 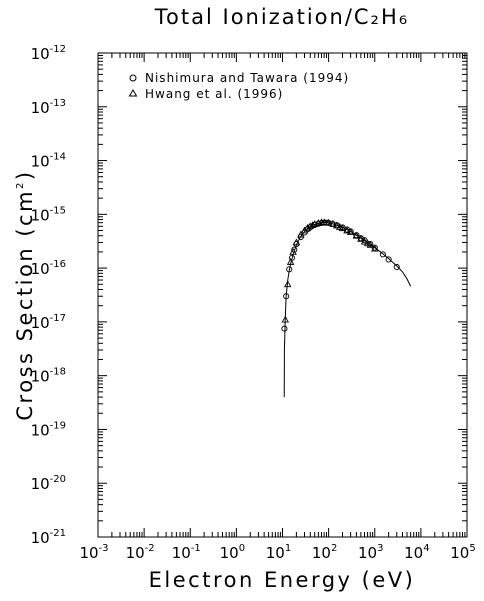 I want to click on x-tick-exponent: 0, so click(x=242, y=548).